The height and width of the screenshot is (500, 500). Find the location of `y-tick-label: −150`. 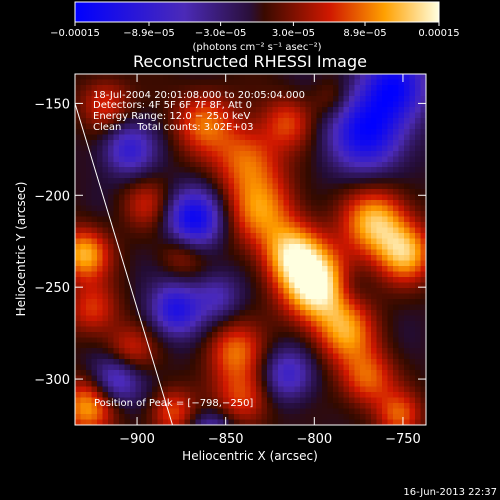

y-tick-label: −150 is located at coordinates (52, 104).